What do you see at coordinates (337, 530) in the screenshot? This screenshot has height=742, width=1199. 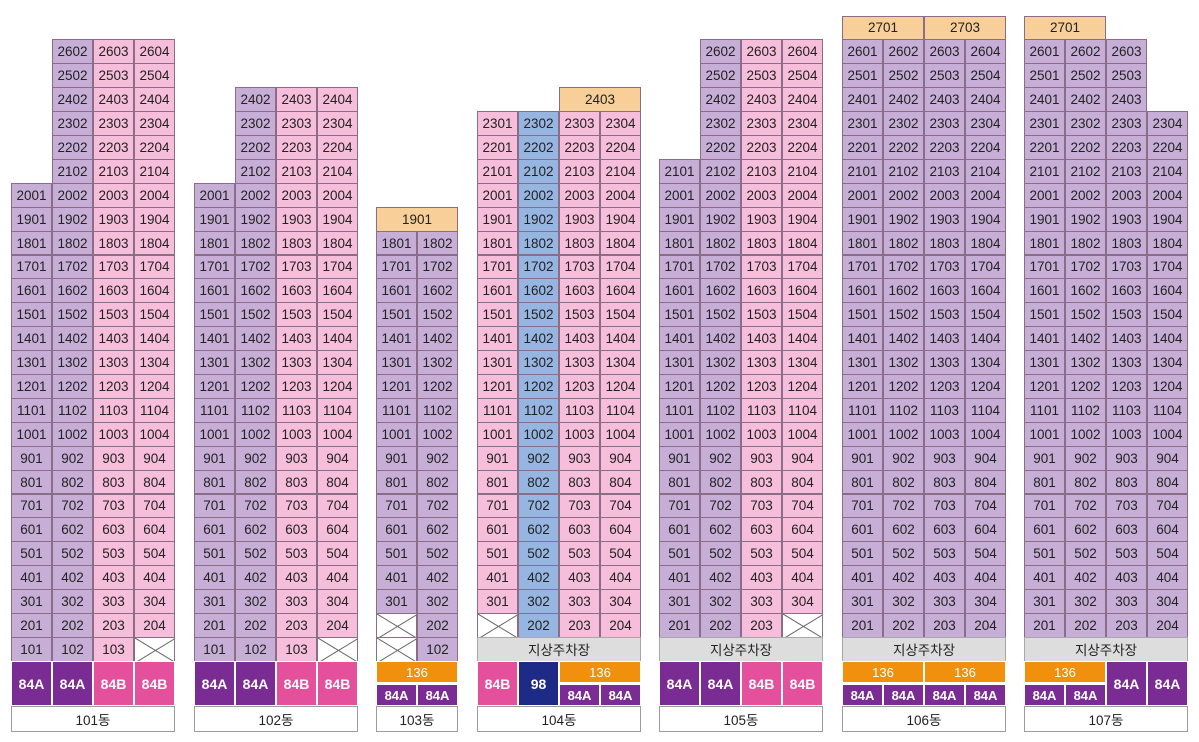 I see `unit-cell: 604` at bounding box center [337, 530].